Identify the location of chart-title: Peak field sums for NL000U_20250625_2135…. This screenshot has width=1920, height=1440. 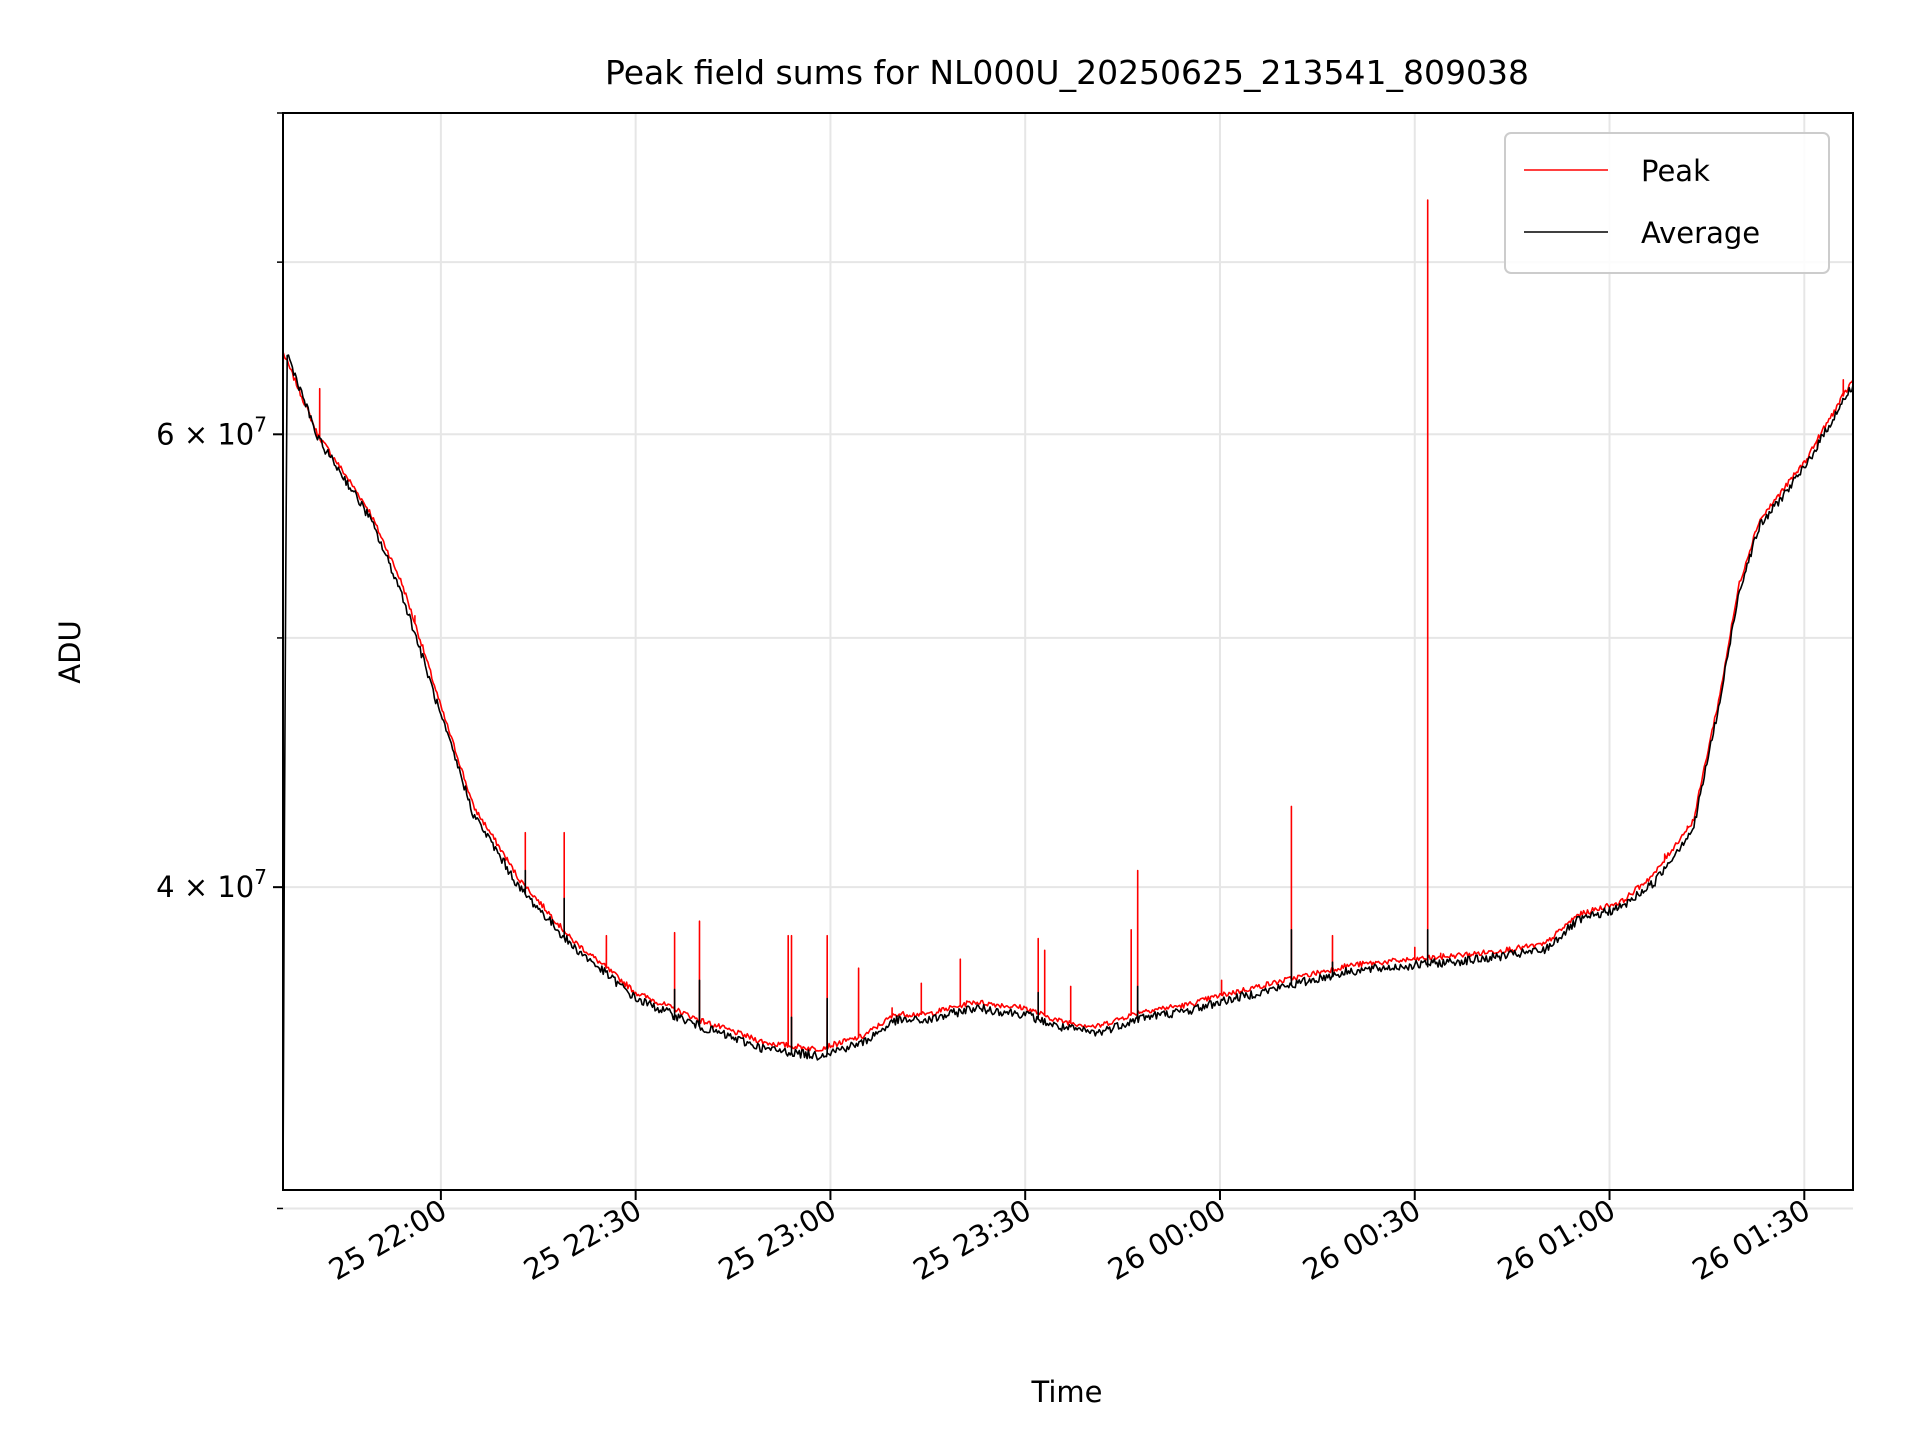
(1067, 72).